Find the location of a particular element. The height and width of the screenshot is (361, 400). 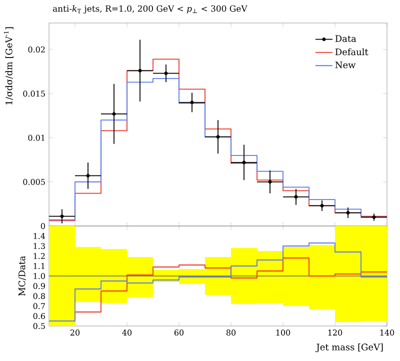

legend-label: Data is located at coordinates (345, 38).